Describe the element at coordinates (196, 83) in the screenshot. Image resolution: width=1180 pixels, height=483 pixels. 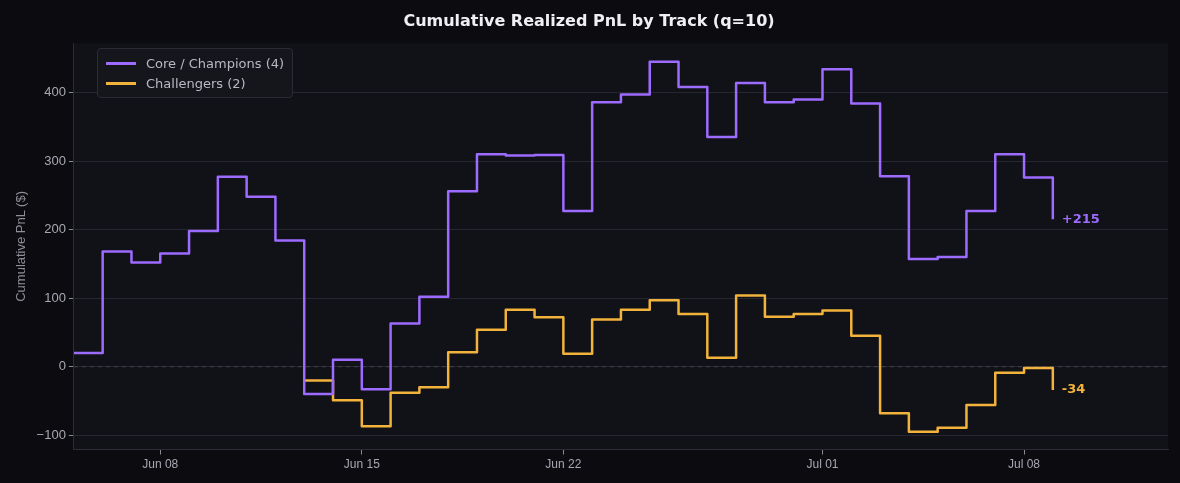
I see `legend-label: Challengers (2)` at that location.